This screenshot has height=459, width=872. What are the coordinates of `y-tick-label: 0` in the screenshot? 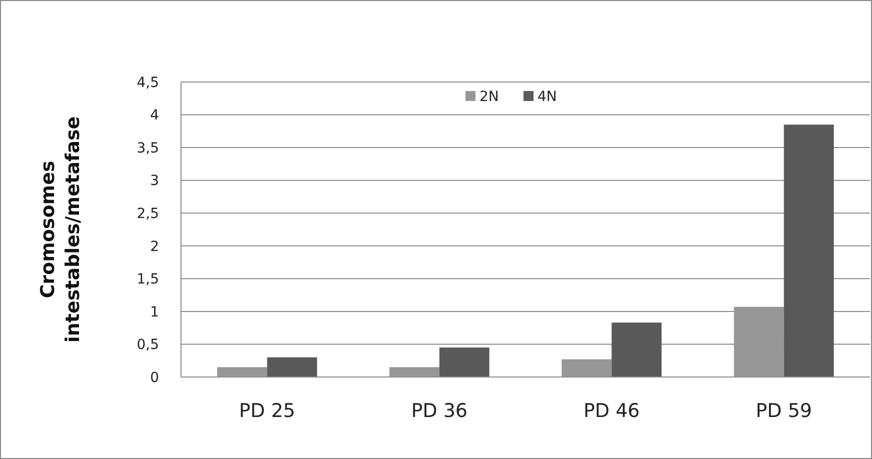 It's located at (154, 378).